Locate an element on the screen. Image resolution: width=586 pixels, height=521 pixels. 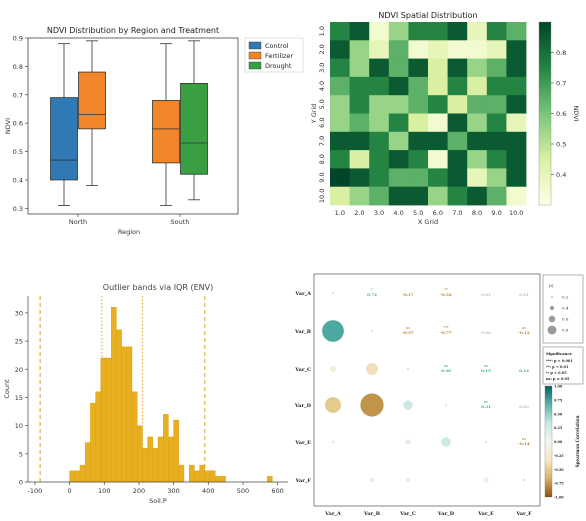
heatmap-ytick-label: 7.0 is located at coordinates (322, 141).